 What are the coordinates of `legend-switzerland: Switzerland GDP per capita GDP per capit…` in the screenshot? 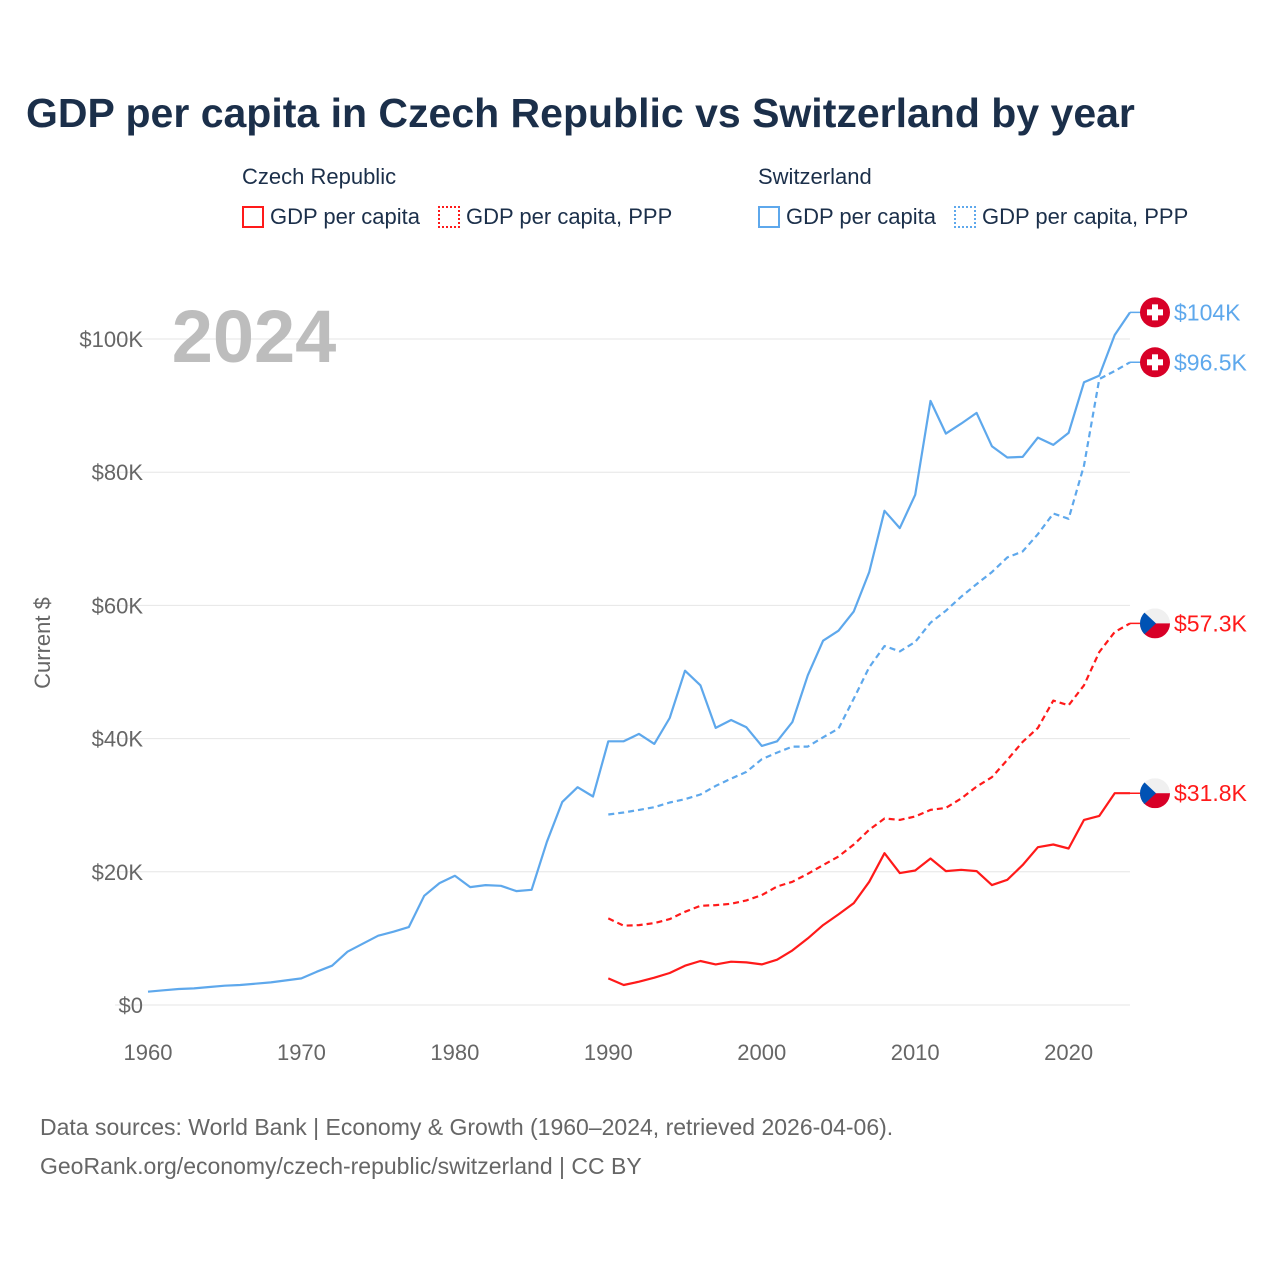 It's located at (973, 197).